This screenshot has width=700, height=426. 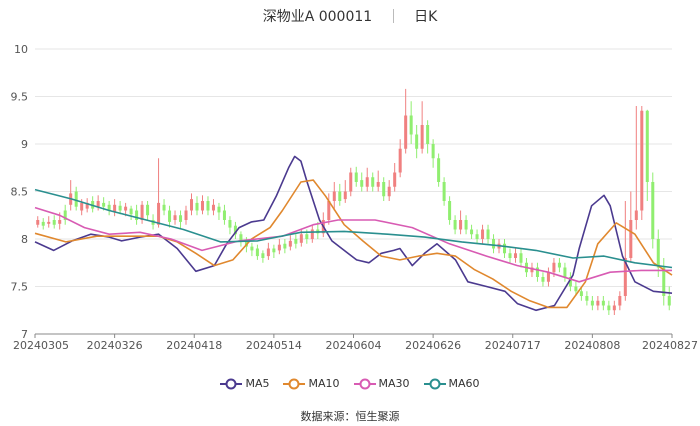 I want to click on legend-item-ma60: MA60, so click(x=451, y=383).